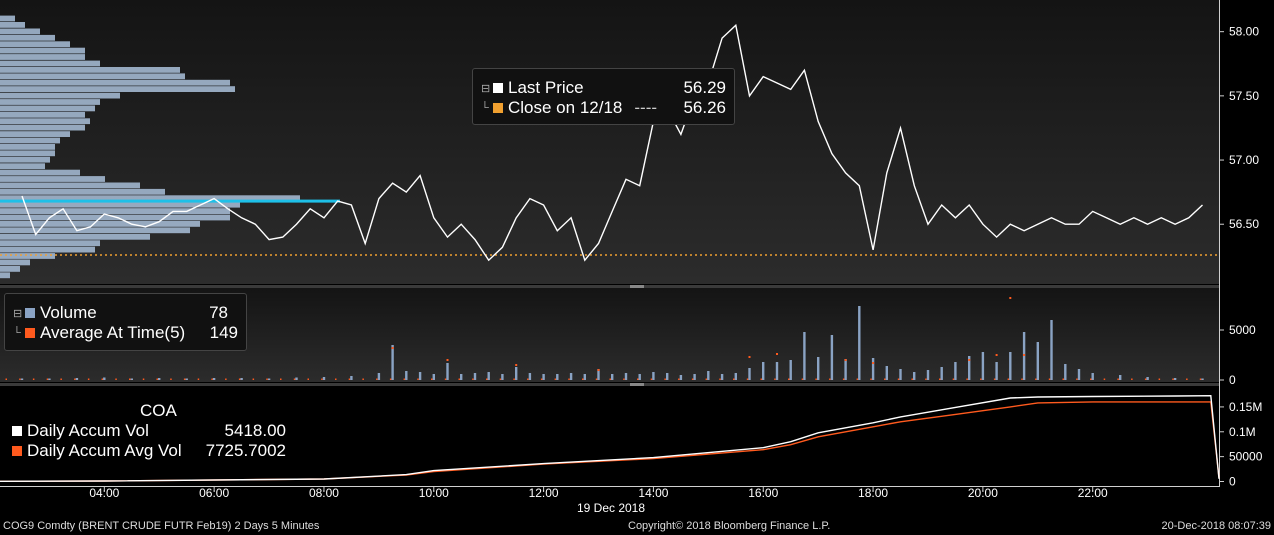 This screenshot has width=1274, height=535. I want to click on x-tick-label: 16:00, so click(763, 493).